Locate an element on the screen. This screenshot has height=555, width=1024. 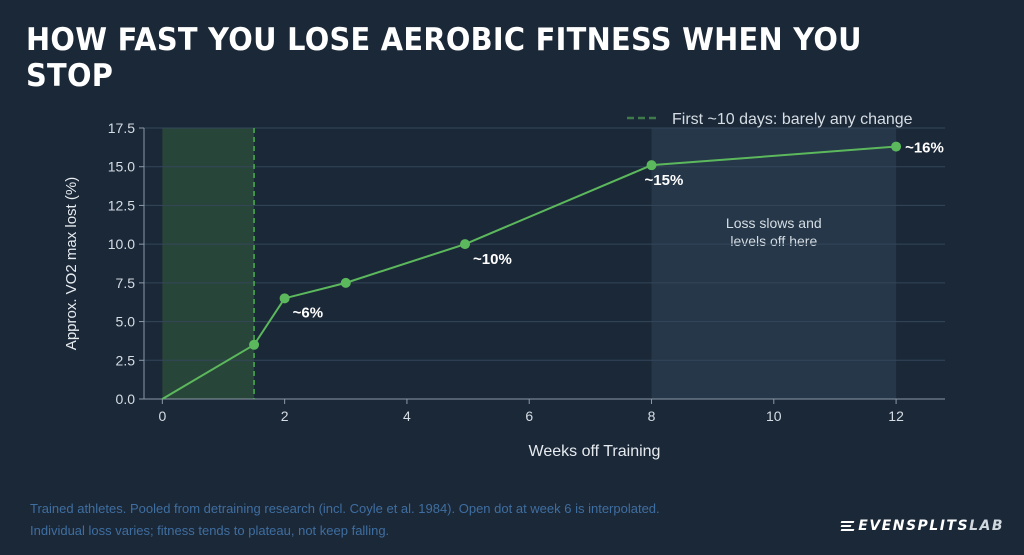
brand-logo: EVENSPLITS LAB is located at coordinates (922, 526).